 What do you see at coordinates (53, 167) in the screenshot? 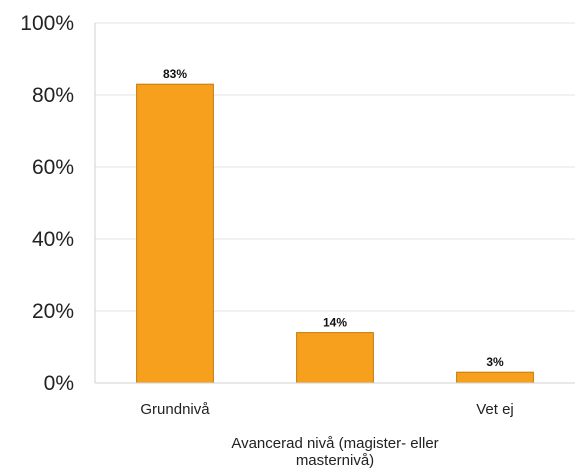
I see `y-tick-label: 60%` at bounding box center [53, 167].